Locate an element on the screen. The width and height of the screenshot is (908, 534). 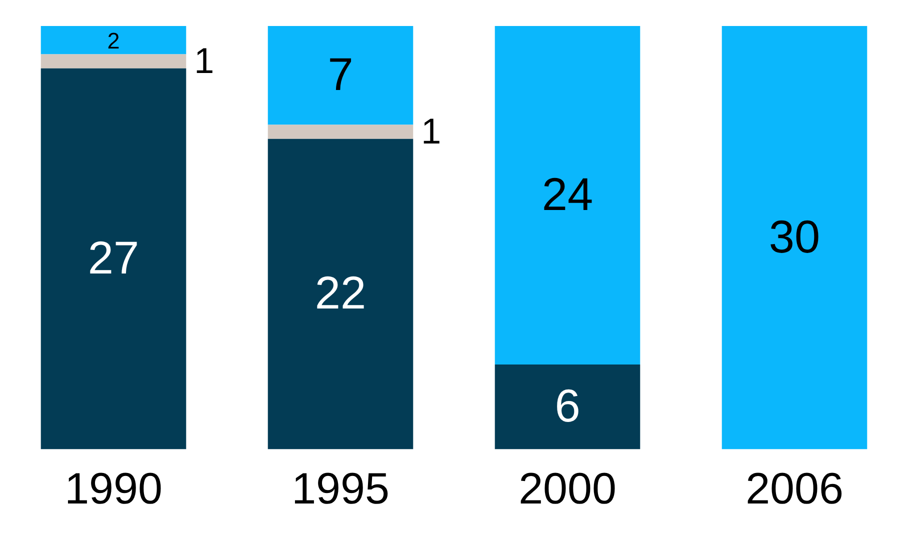
data-label: 24 is located at coordinates (568, 194).